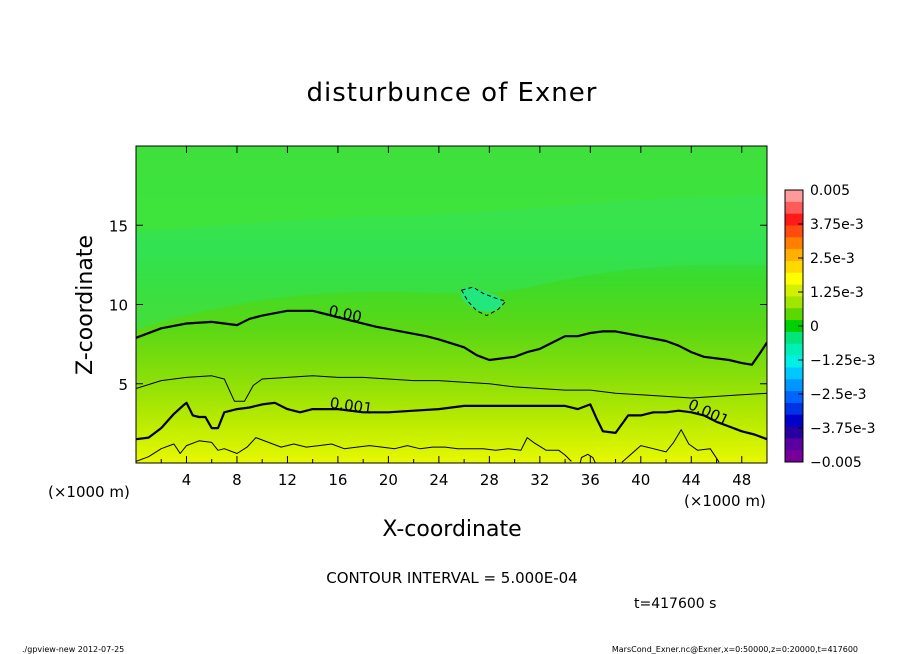 The width and height of the screenshot is (904, 654). I want to click on contour-interval-note: CONTOUR INTERVAL = 5.000E-04, so click(451, 578).